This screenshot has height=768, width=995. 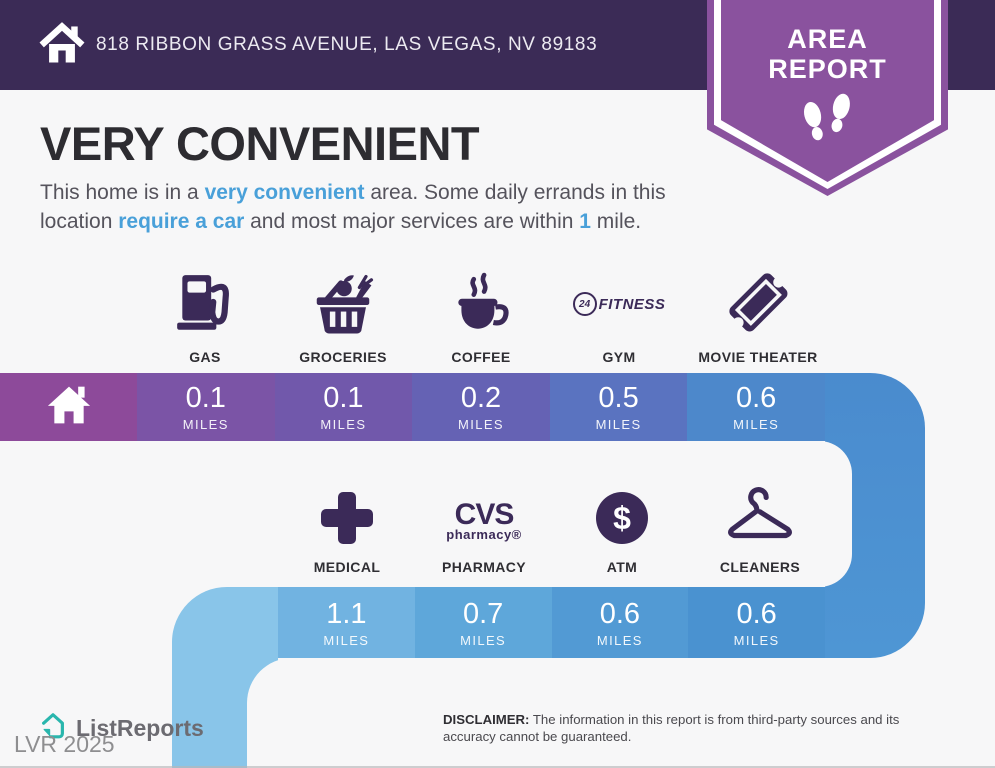 What do you see at coordinates (53, 728) in the screenshot?
I see `listreports-icon` at bounding box center [53, 728].